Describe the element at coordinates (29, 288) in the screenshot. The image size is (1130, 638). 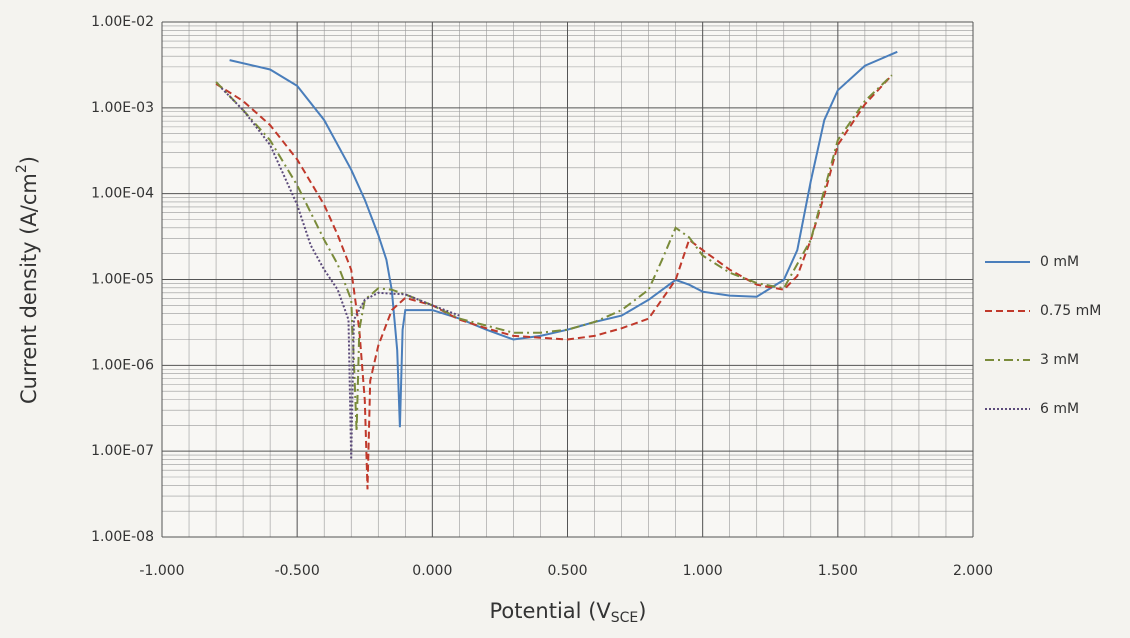
I see `y-axis-title-text: Current density (A/cm` at that location.